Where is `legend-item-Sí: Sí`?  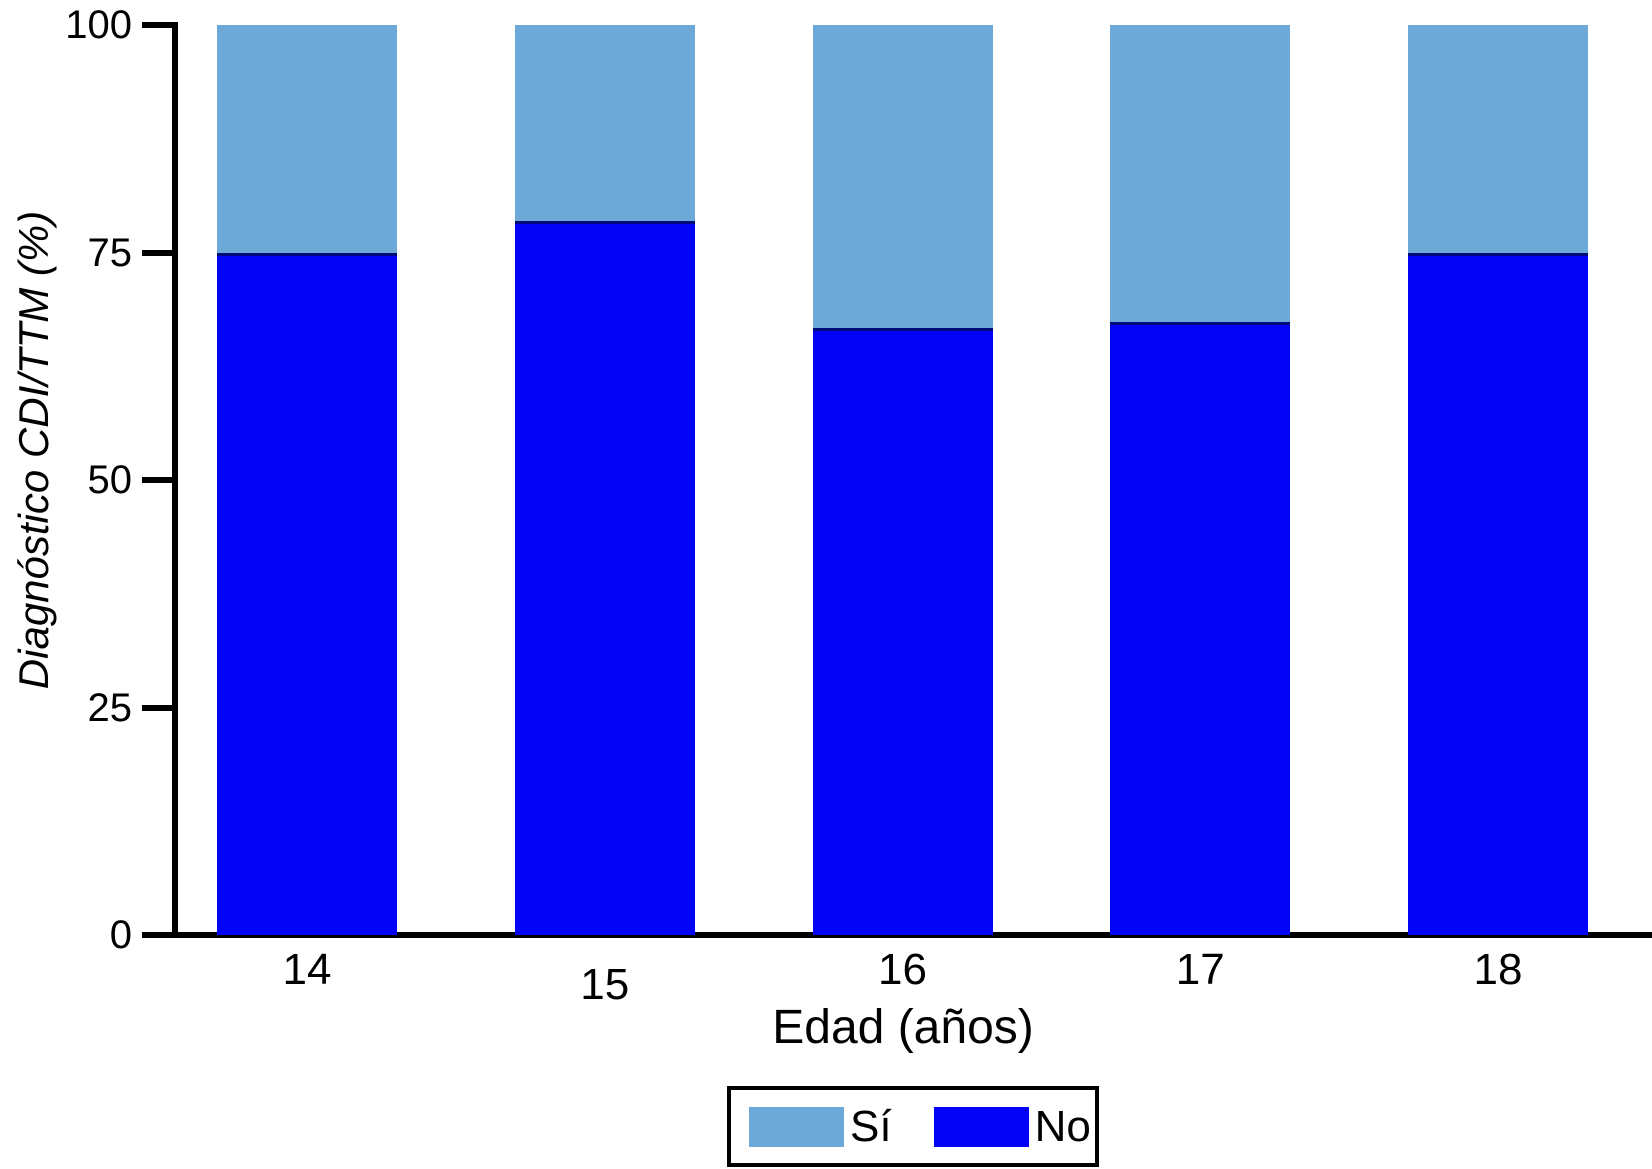 legend-item-Sí: Sí is located at coordinates (820, 1126).